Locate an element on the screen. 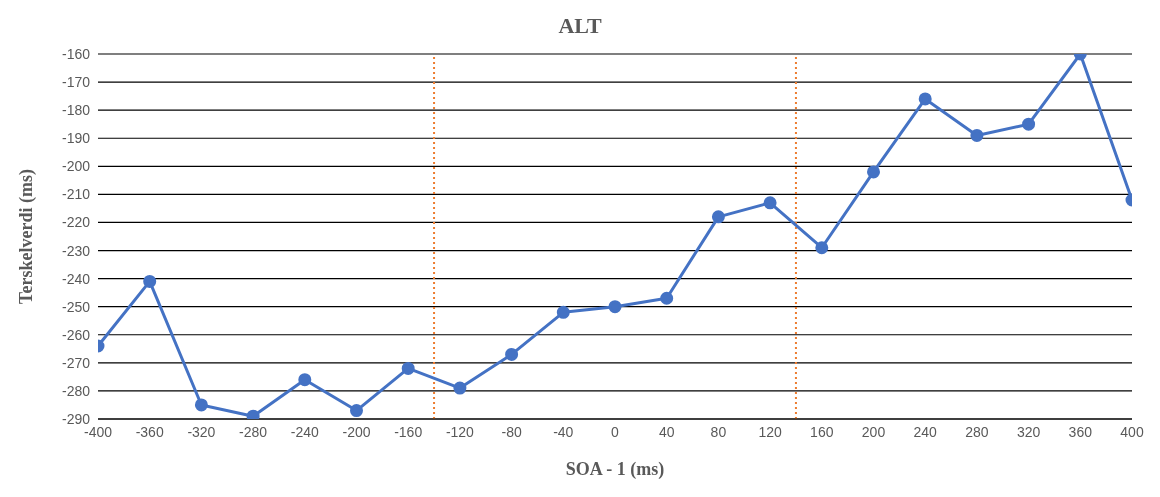 This screenshot has width=1160, height=497. x-tick-label: 160 is located at coordinates (822, 431).